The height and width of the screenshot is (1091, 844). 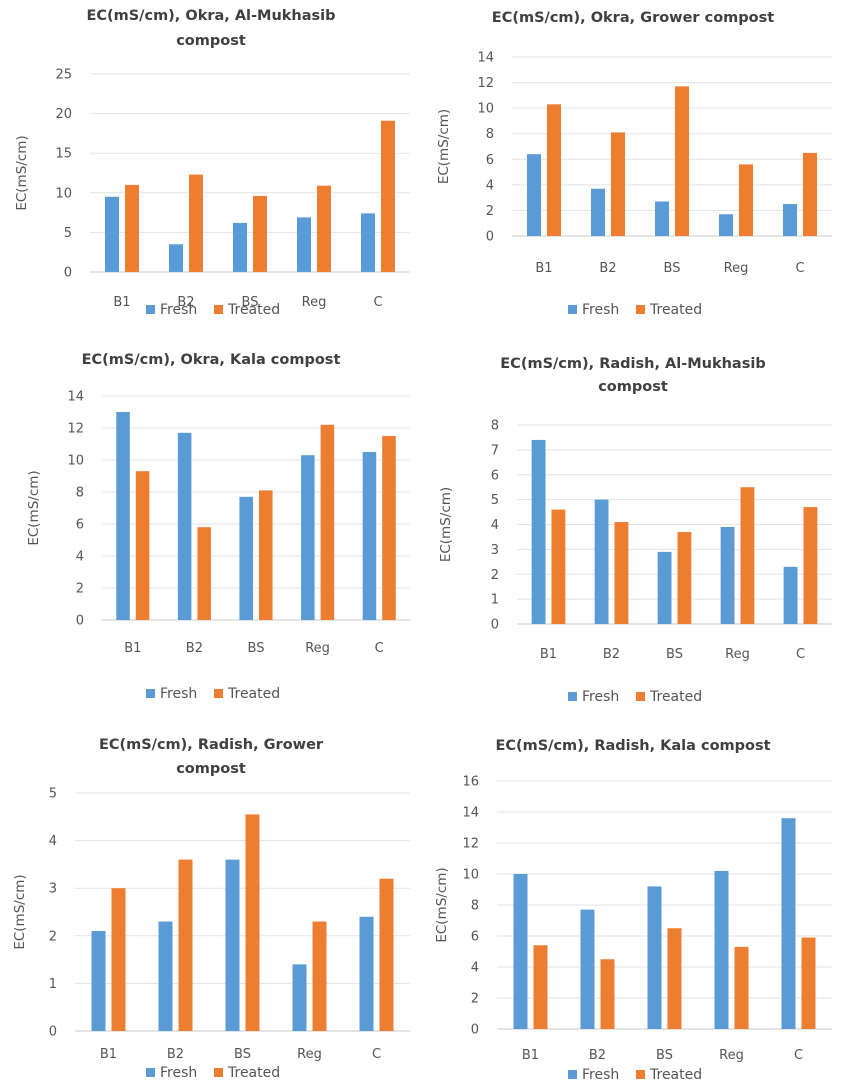 What do you see at coordinates (63, 75) in the screenshot?
I see `y-tick-label: 25` at bounding box center [63, 75].